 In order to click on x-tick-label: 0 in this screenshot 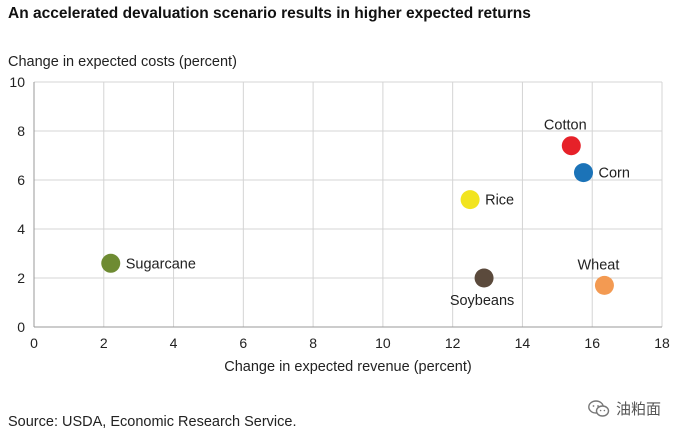, I will do `click(34, 343)`.